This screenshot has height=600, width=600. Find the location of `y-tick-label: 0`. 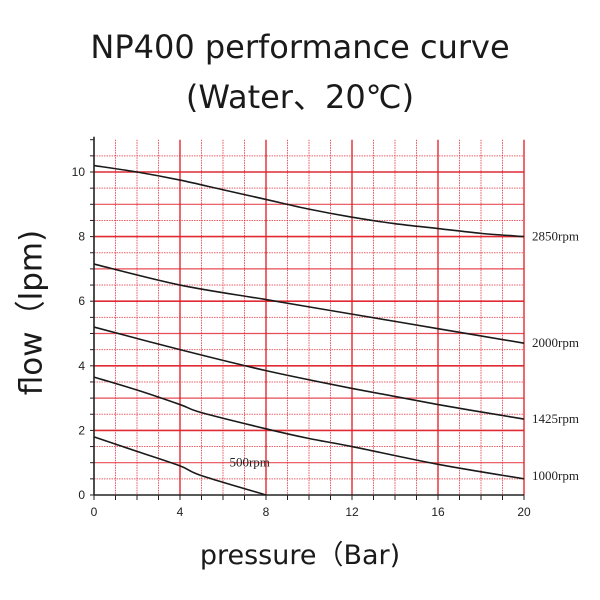

y-tick-label: 0 is located at coordinates (81, 495).